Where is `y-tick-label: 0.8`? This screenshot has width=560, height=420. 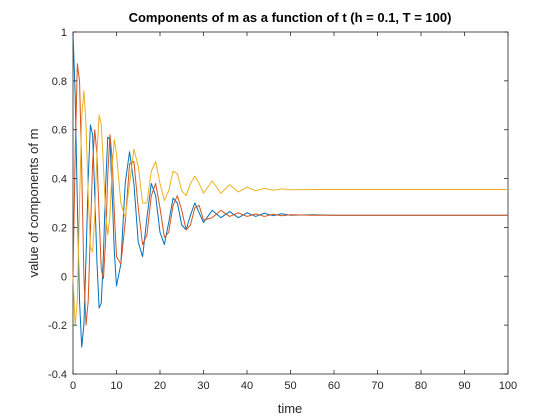
y-tick-label: 0.8 is located at coordinates (59, 82).